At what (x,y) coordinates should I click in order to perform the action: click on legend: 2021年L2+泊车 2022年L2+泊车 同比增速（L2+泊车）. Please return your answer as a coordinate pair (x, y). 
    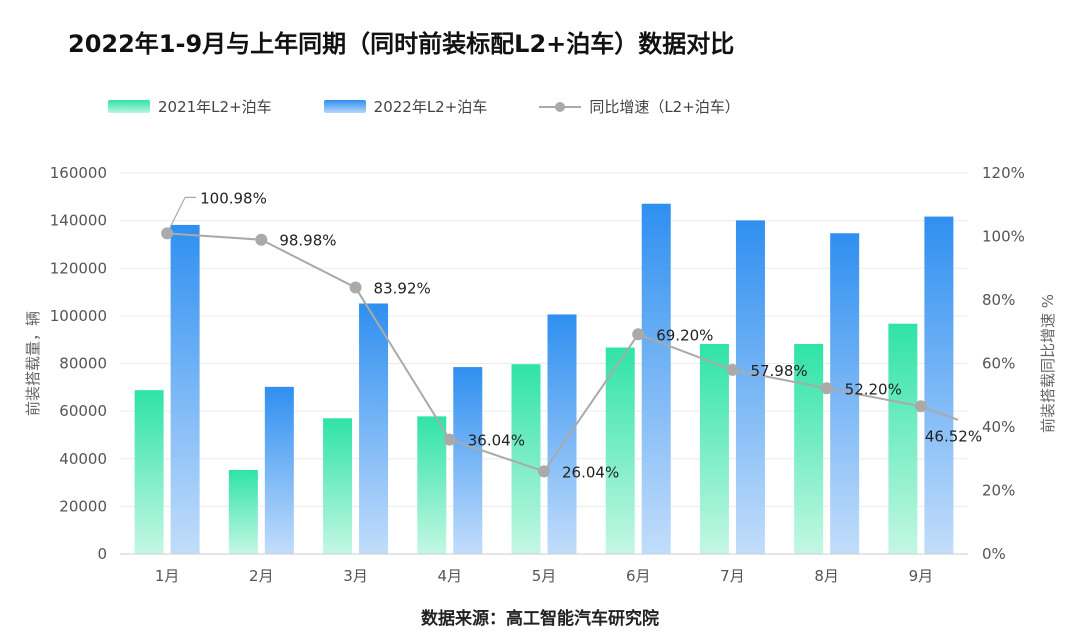
    Looking at the image, I should click on (450, 106).